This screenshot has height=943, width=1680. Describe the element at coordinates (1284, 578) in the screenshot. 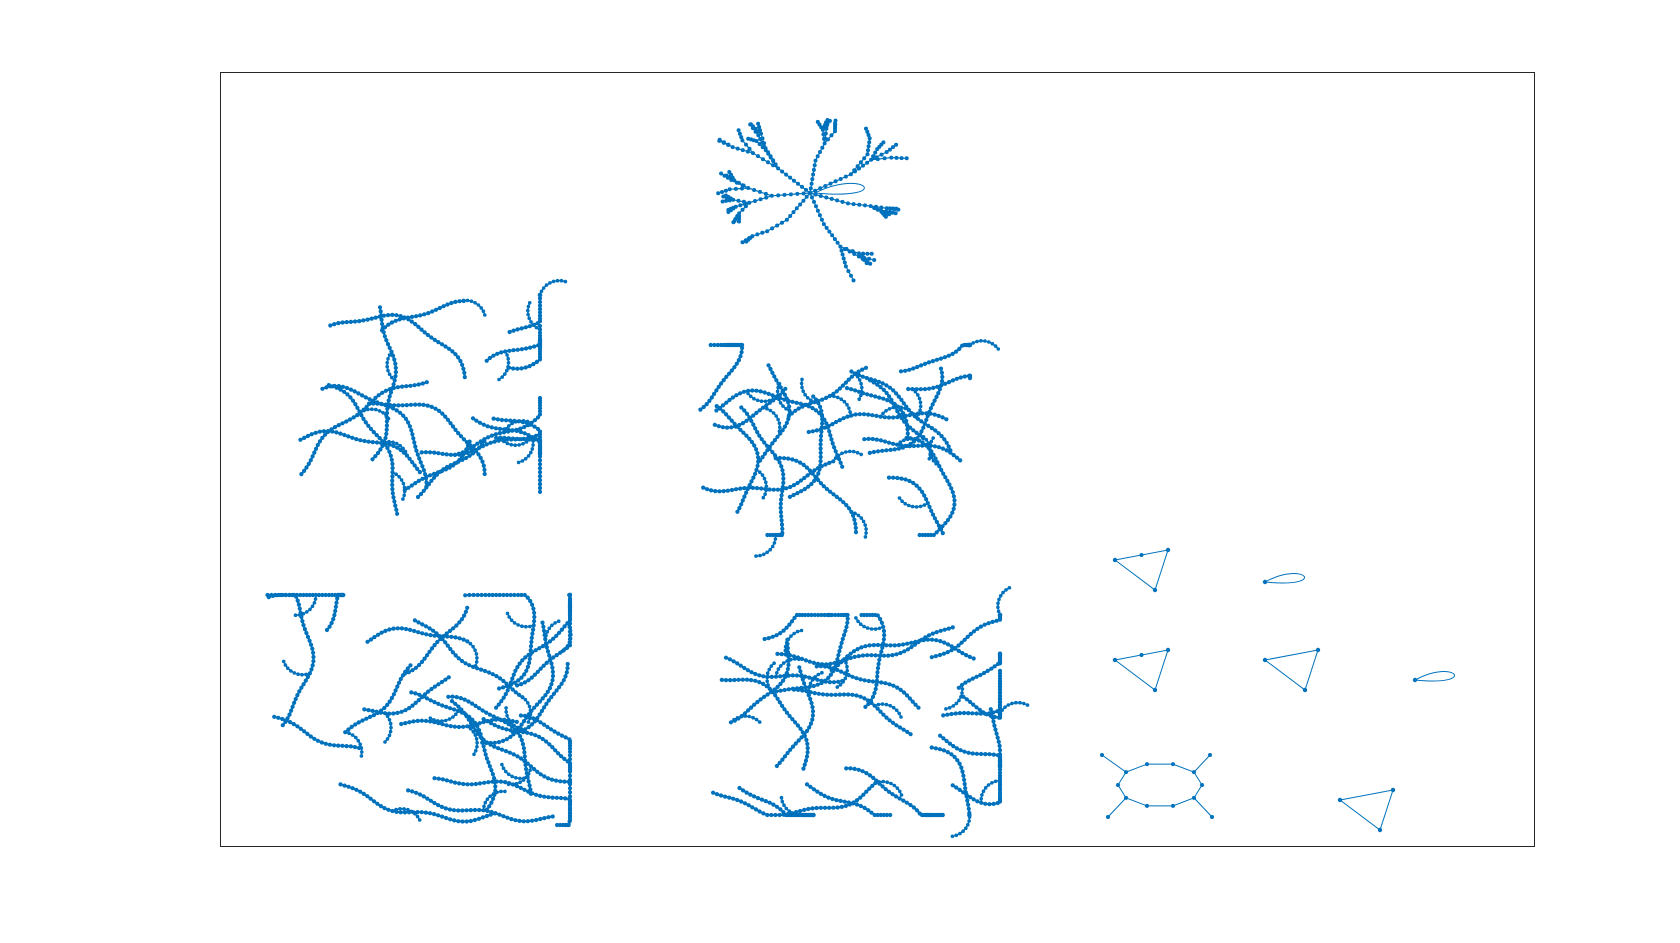

I see `self-loop-edge` at that location.